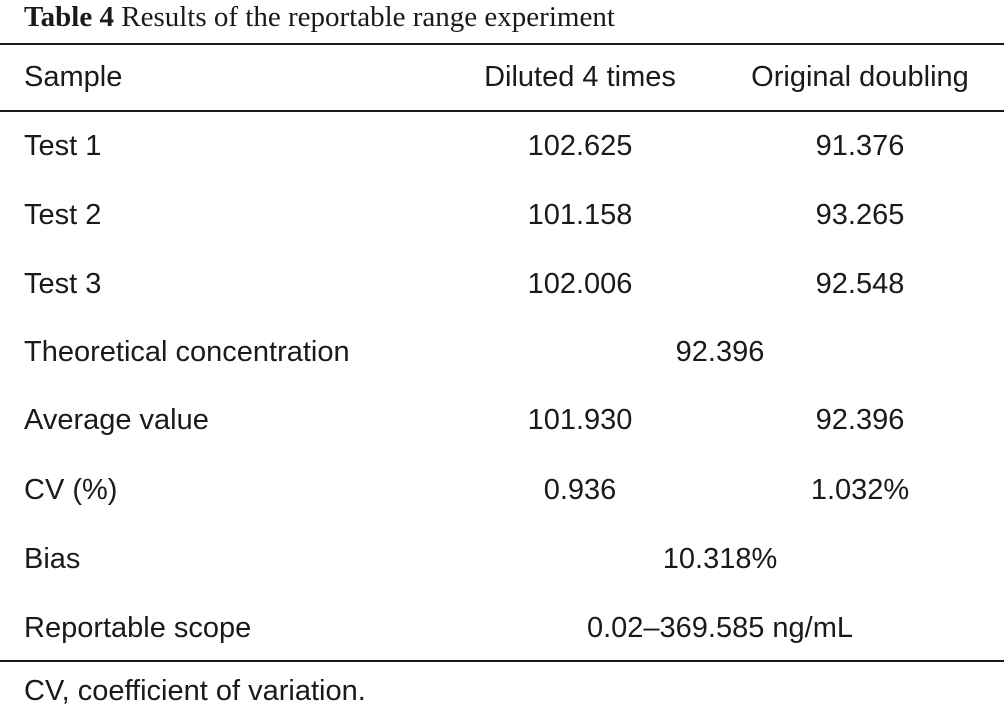  I want to click on bottom-rule, so click(502, 661).